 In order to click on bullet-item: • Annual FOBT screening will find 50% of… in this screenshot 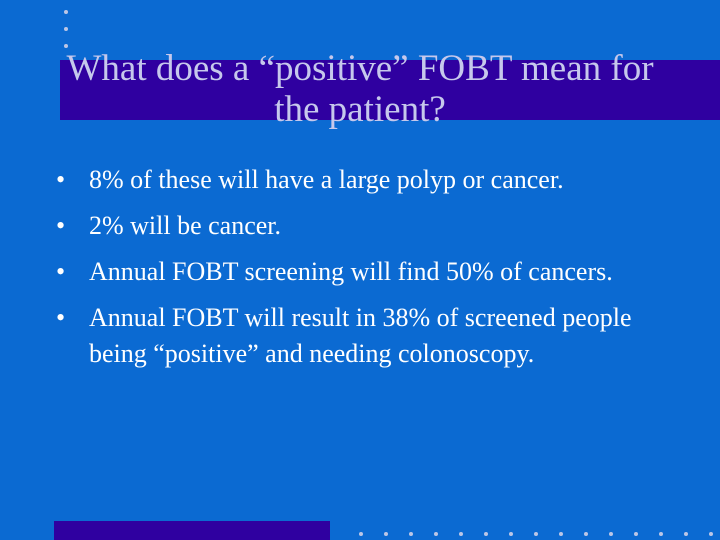, I will do `click(356, 272)`.